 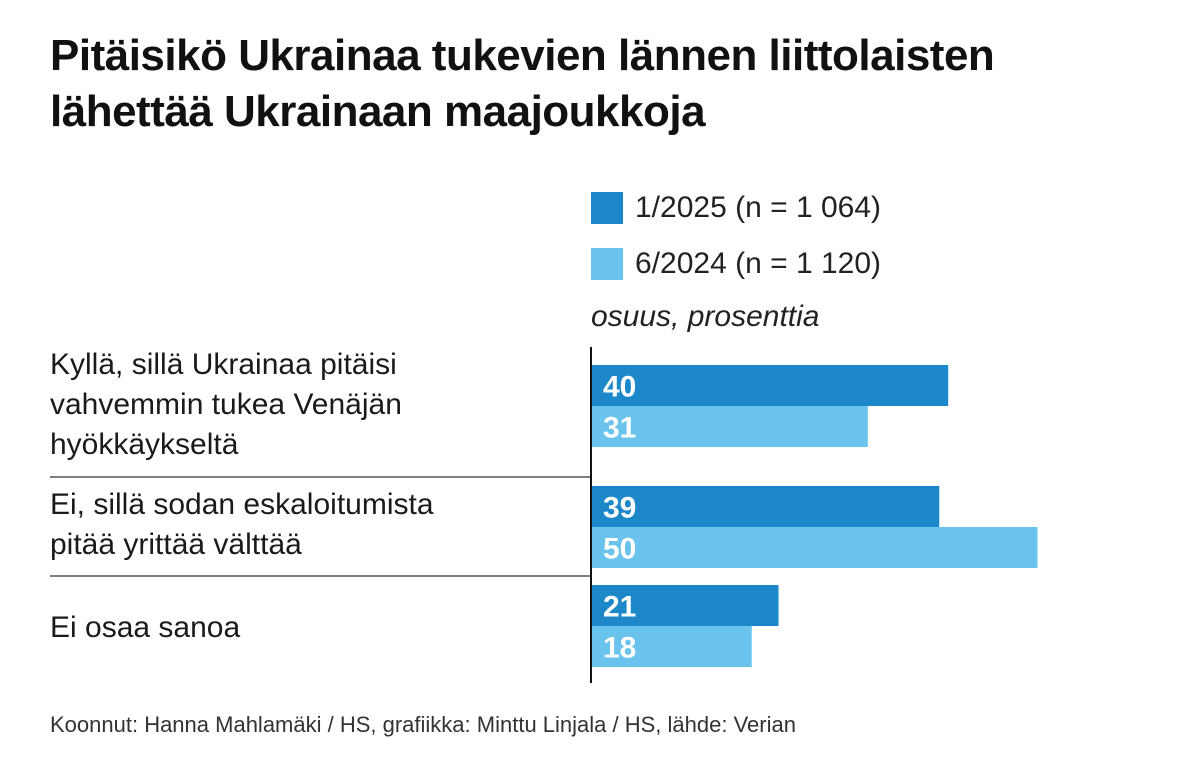 What do you see at coordinates (619, 648) in the screenshot?
I see `bar-value-label: 18` at bounding box center [619, 648].